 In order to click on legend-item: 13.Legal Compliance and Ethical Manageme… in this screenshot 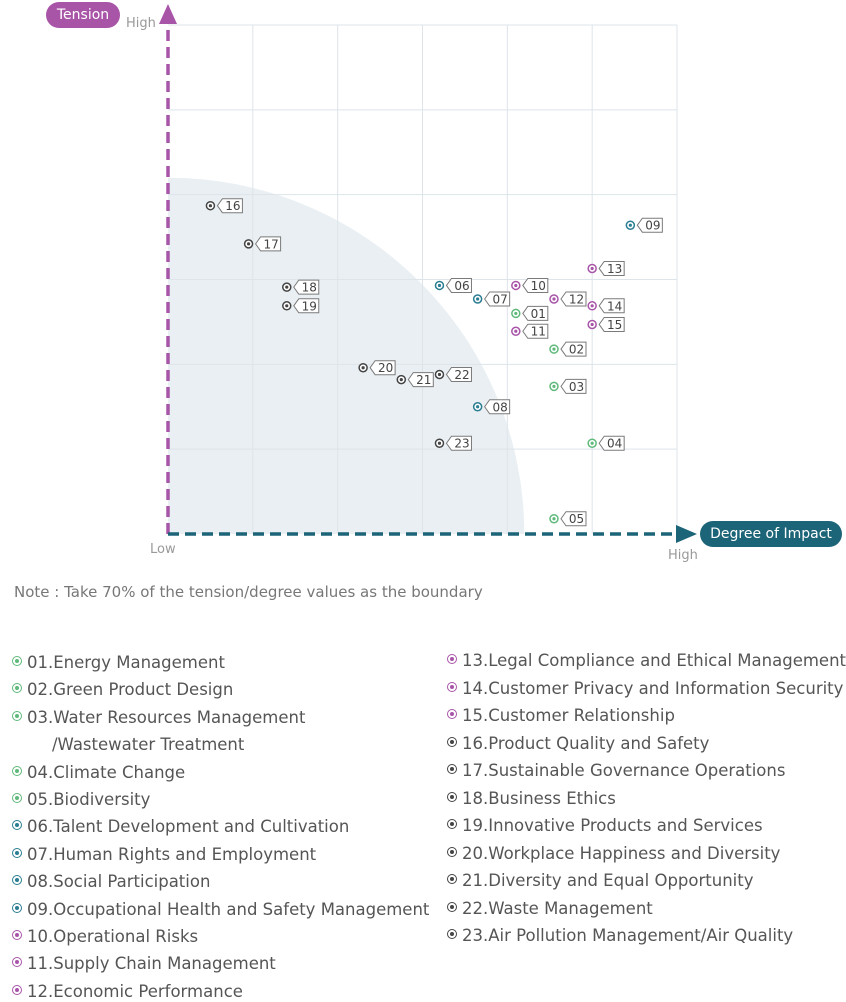, I will do `click(646, 661)`.